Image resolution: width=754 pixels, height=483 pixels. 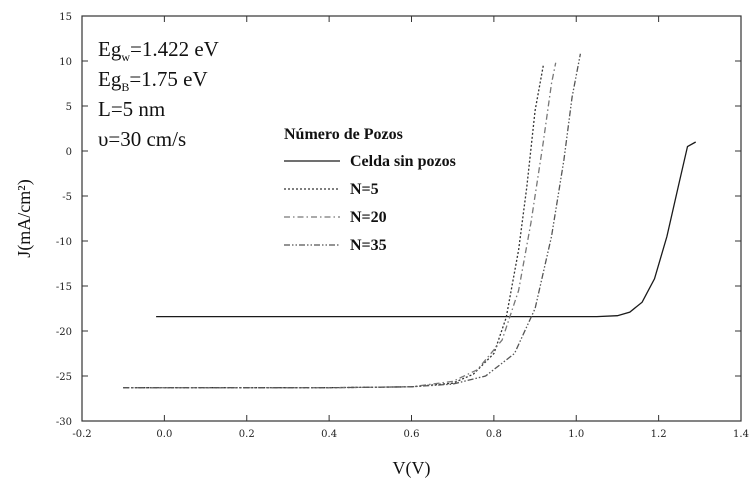 I want to click on parameter-annotations: Egw=1.422 eV EgB=1.75 eV L=5 nm υ=30 cm/s, so click(x=158, y=94).